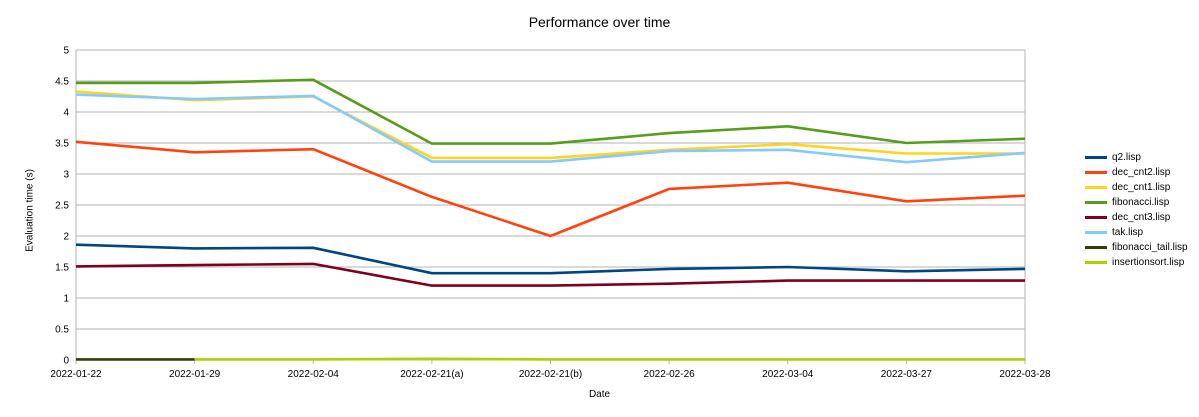  I want to click on y-tick-label: 1.5, so click(62, 268).